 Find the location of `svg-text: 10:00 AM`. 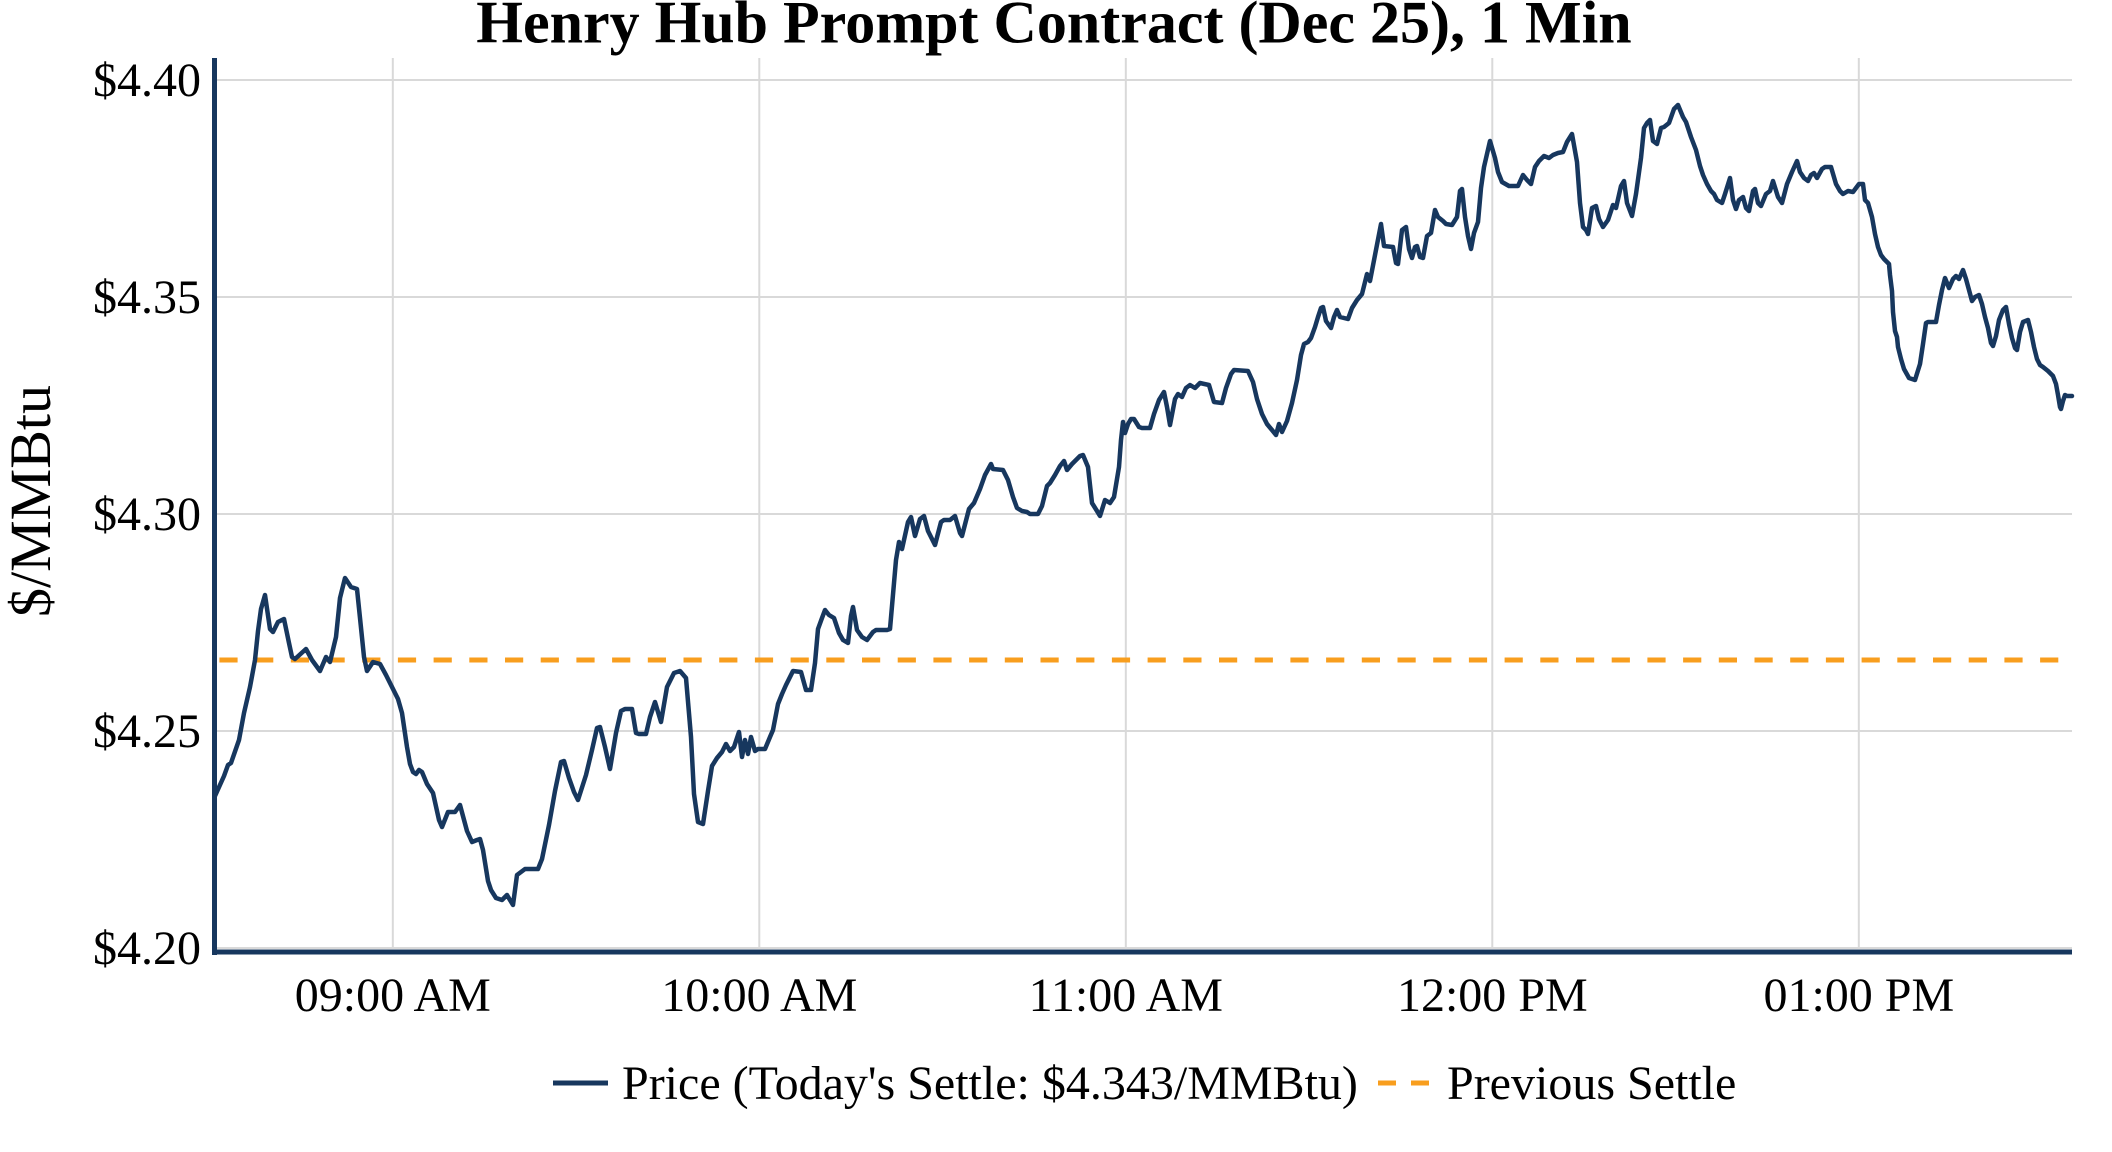

svg-text: 10:00 AM is located at coordinates (759, 995).